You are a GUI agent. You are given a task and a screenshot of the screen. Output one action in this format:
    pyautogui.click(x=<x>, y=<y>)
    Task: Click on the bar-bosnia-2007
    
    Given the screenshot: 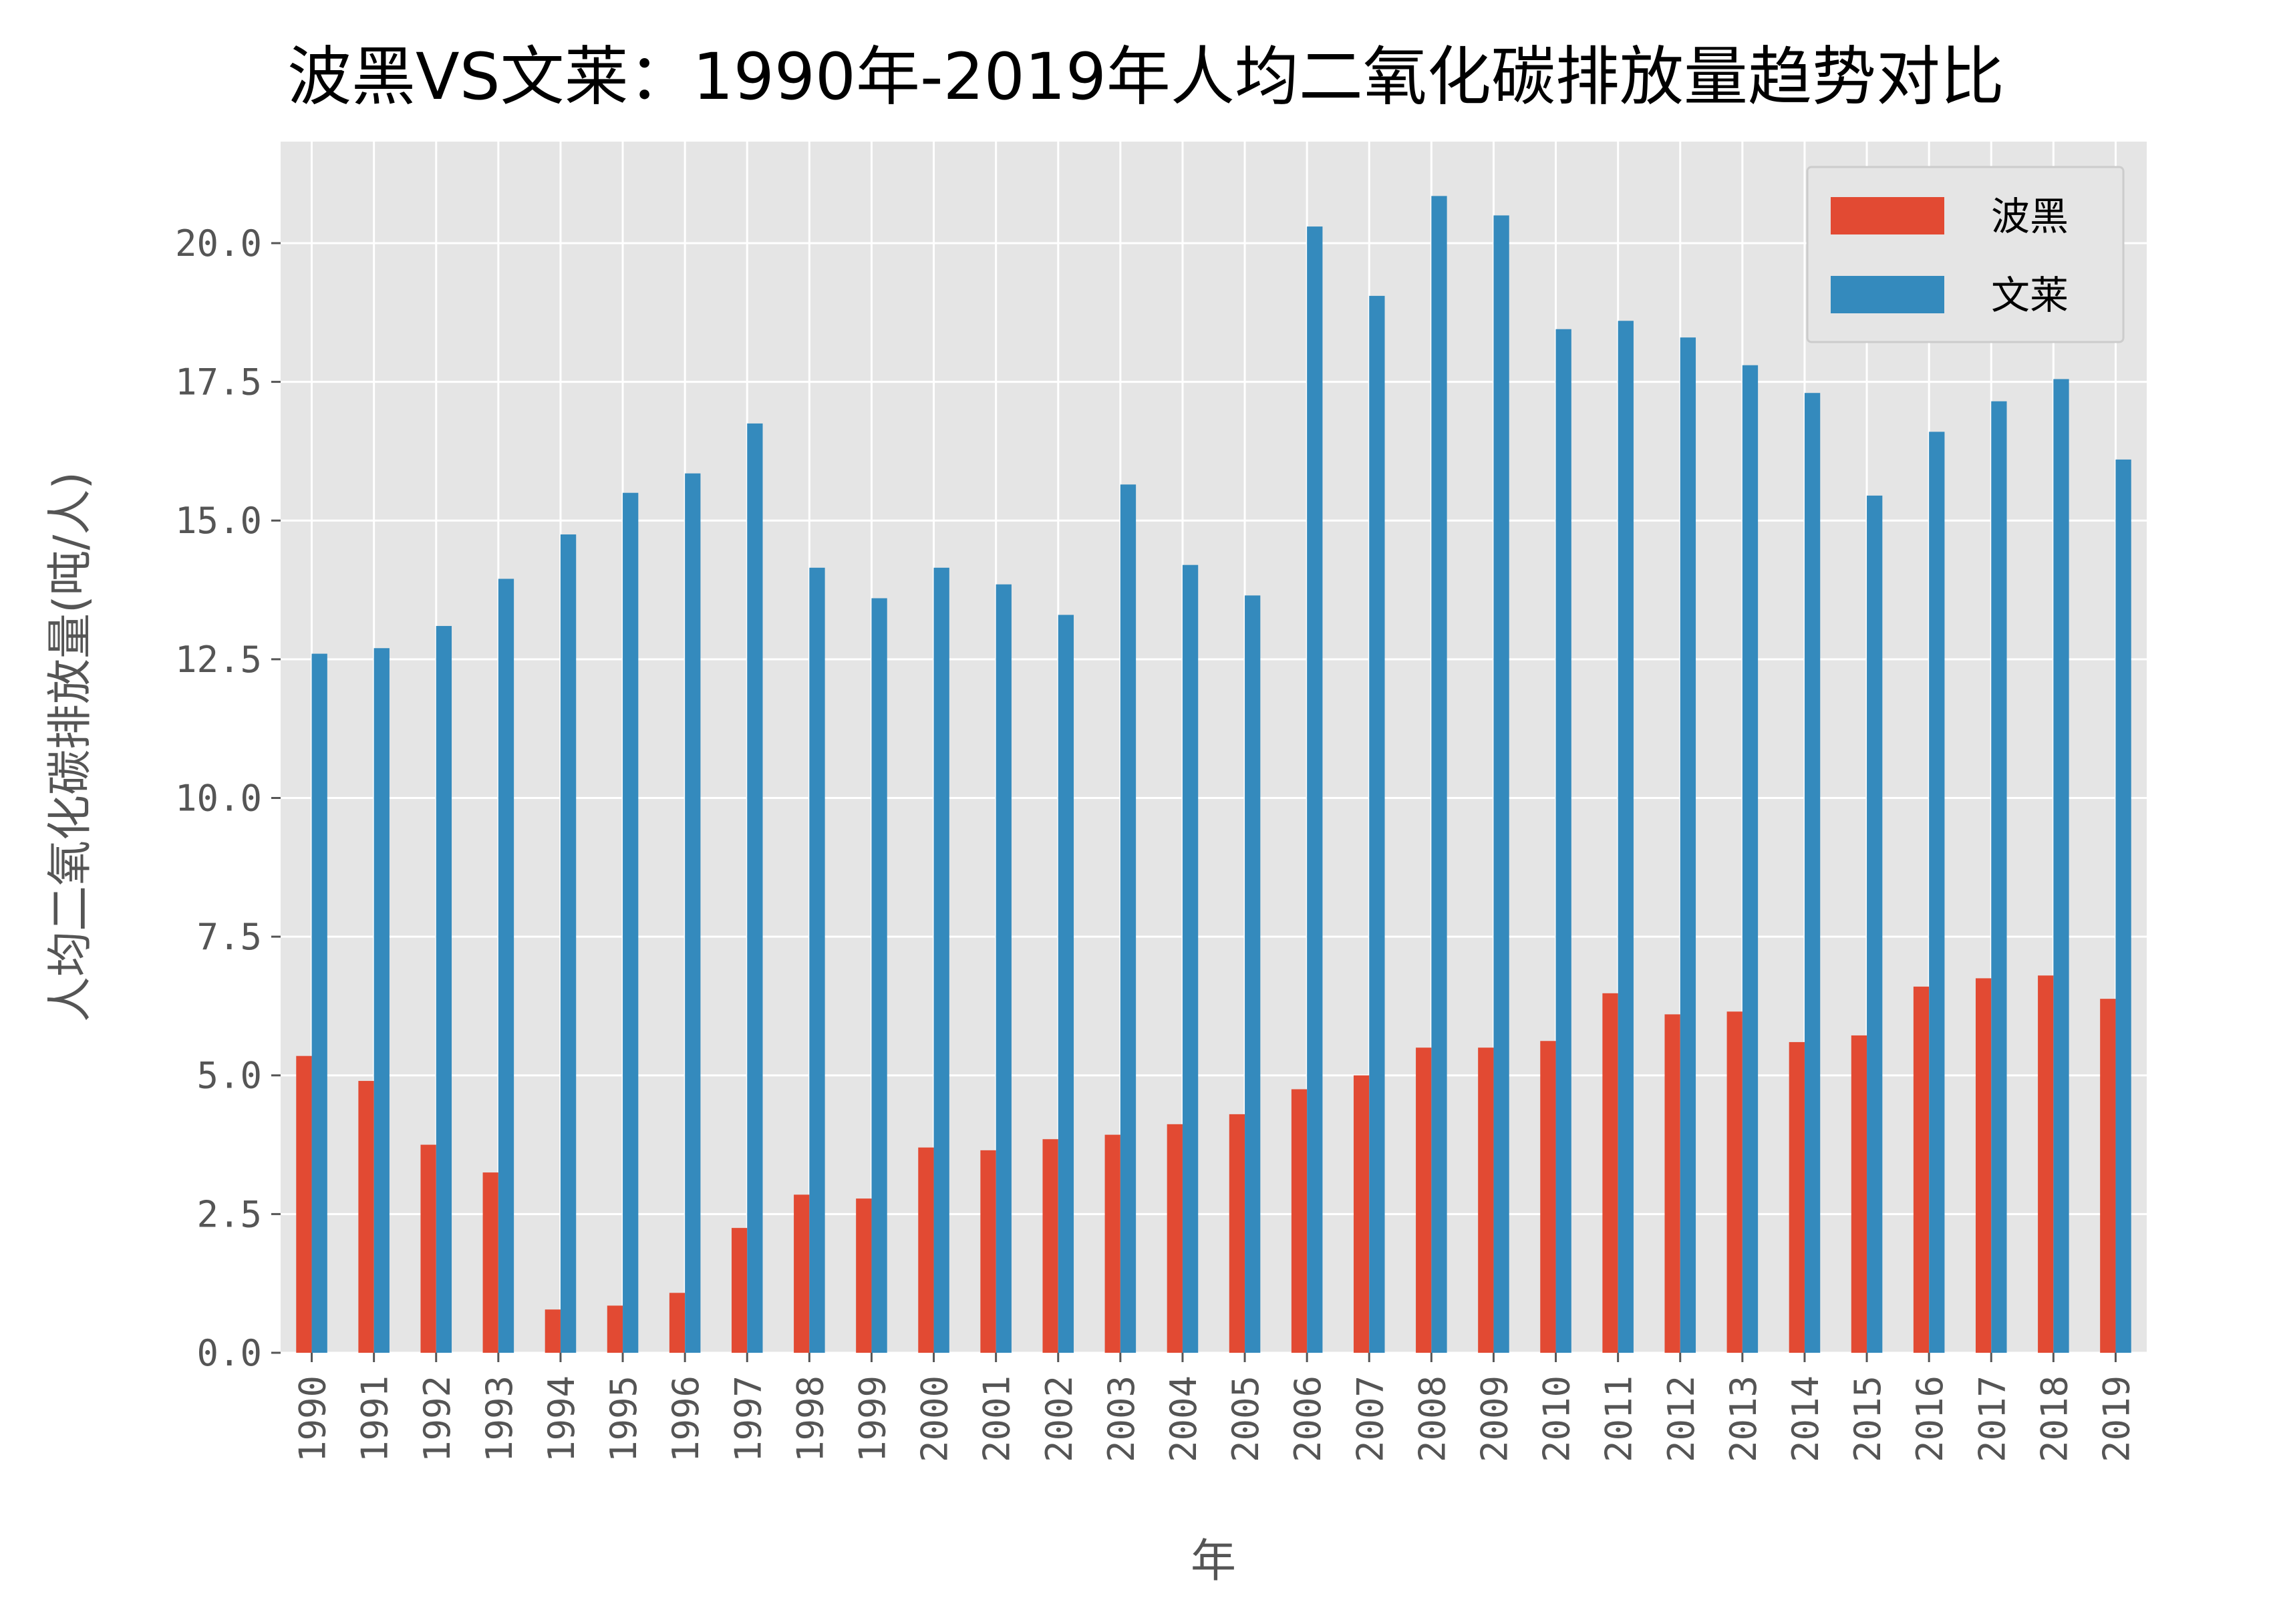 What is the action you would take?
    pyautogui.click(x=1361, y=1214)
    